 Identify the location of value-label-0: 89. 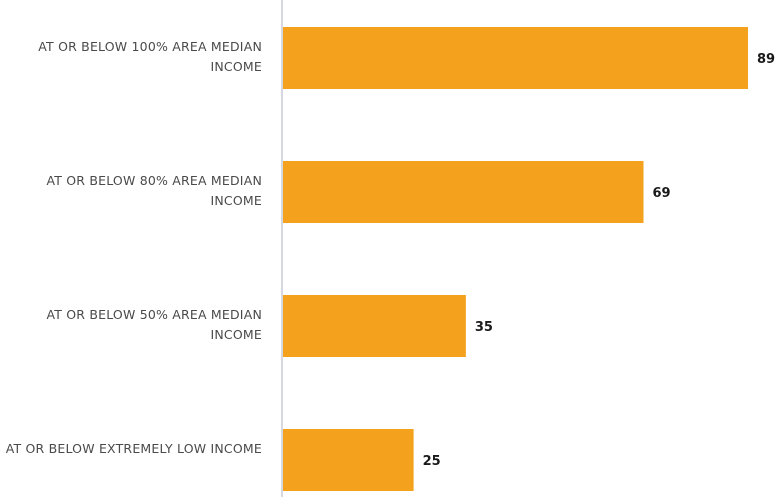
(766, 59).